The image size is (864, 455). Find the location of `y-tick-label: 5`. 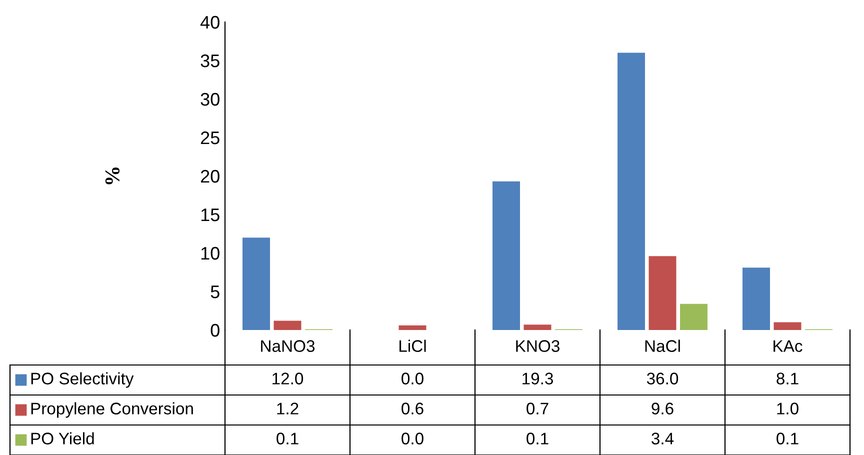

y-tick-label: 5 is located at coordinates (215, 292).